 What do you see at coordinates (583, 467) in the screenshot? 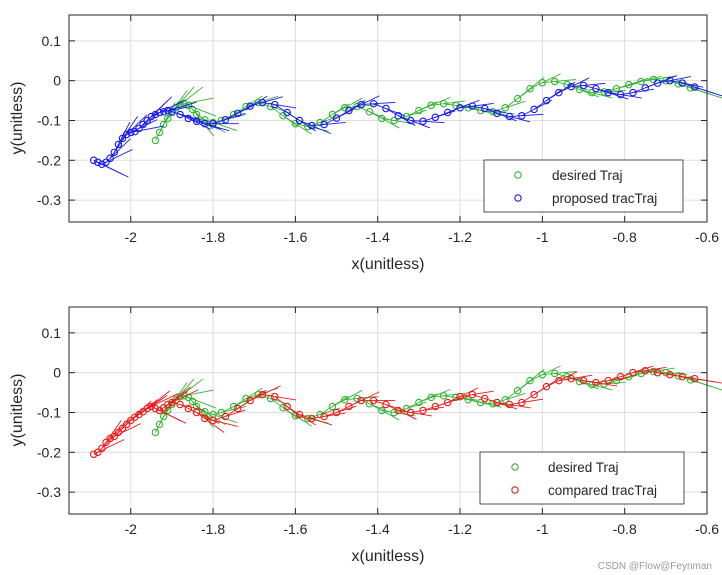
I see `legend-label-desired-bottom: desired Traj` at bounding box center [583, 467].